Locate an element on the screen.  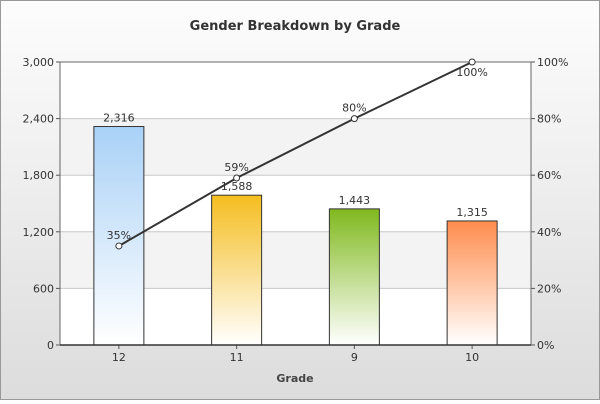
x-axis-tick-label: 10 is located at coordinates (472, 357).